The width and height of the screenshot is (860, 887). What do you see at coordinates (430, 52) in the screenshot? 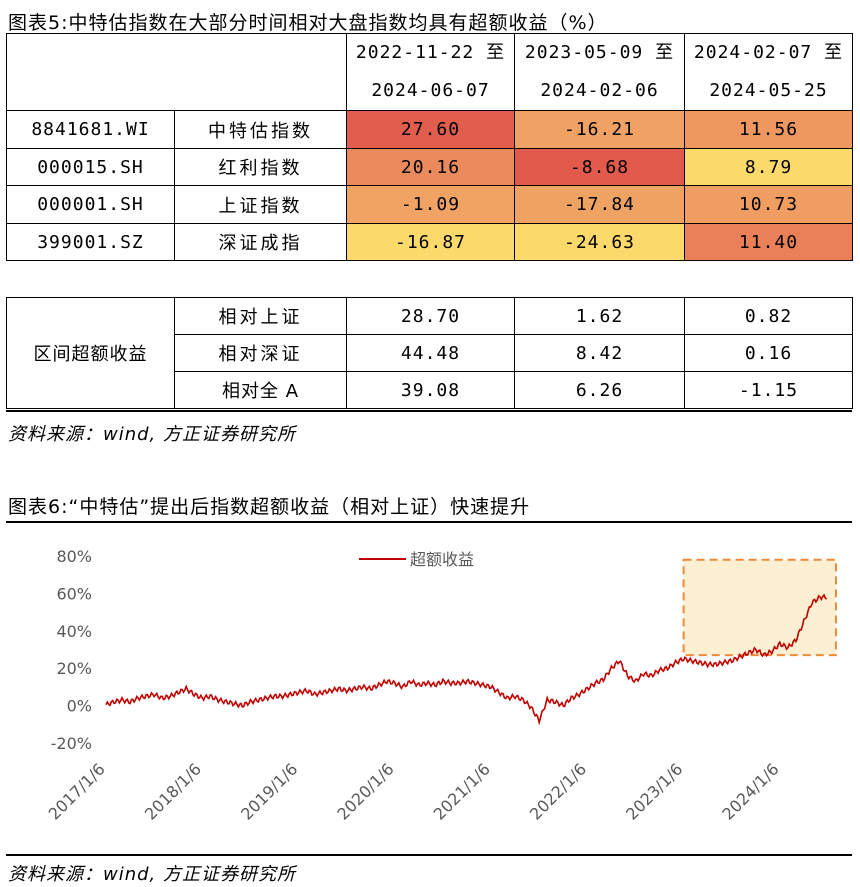
I see `period-start: 2022-11-22 至` at bounding box center [430, 52].